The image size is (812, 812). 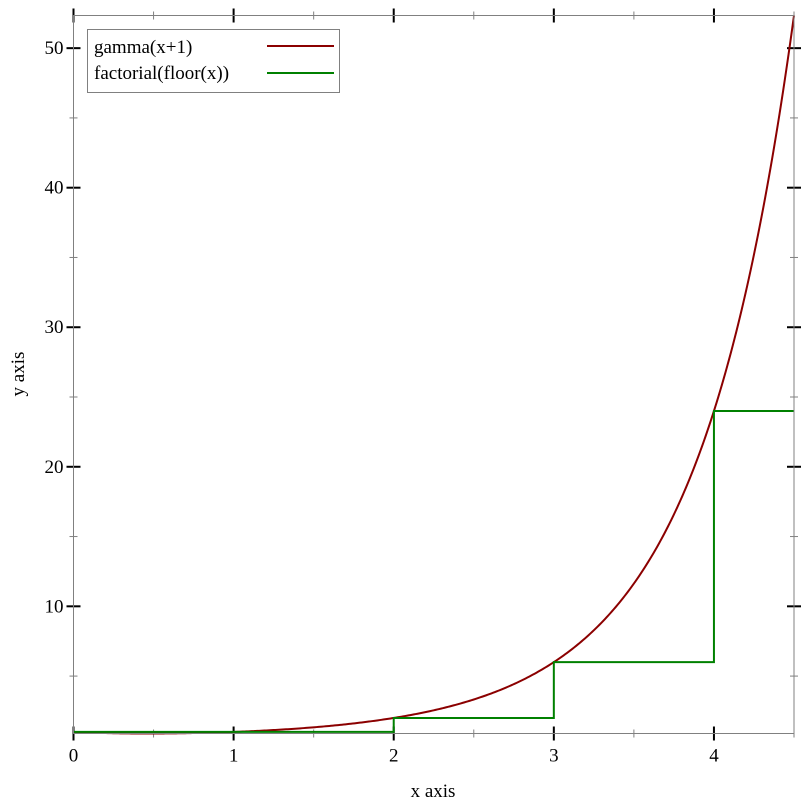 What do you see at coordinates (394, 756) in the screenshot?
I see `x-tick-label: 2` at bounding box center [394, 756].